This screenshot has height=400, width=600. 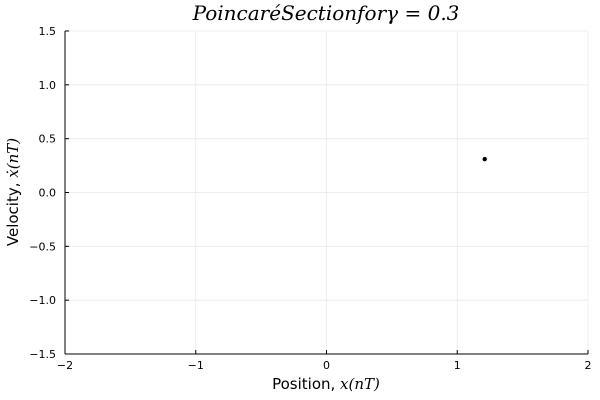 What do you see at coordinates (42, 246) in the screenshot?
I see `y-tick-label-2: −0.5` at bounding box center [42, 246].